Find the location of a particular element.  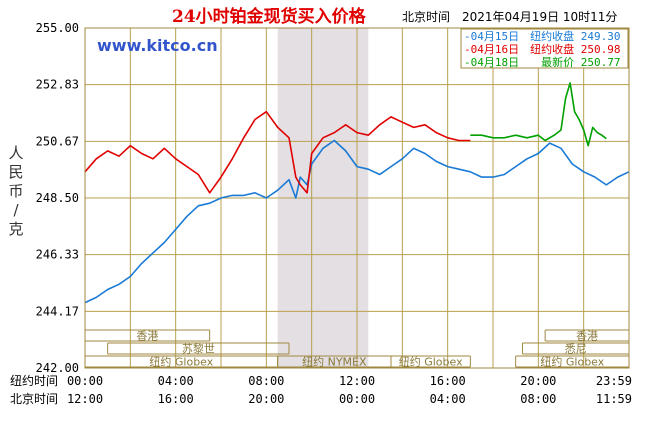

y-tick-label: 248.50 is located at coordinates (57, 198).